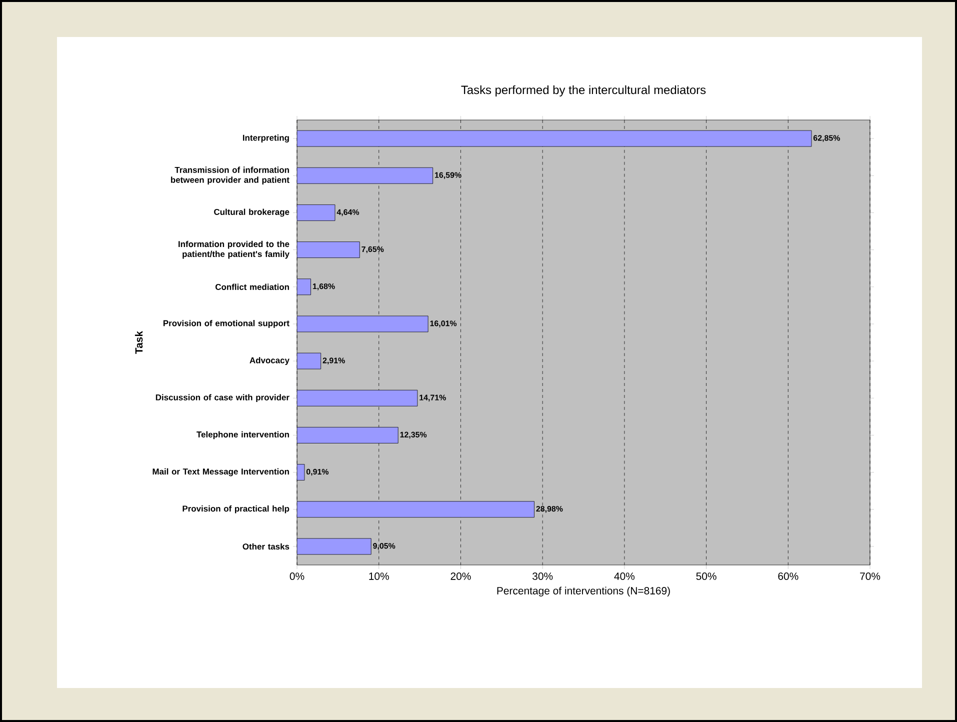 The image size is (957, 722). I want to click on x-tick-label: 70%, so click(870, 576).